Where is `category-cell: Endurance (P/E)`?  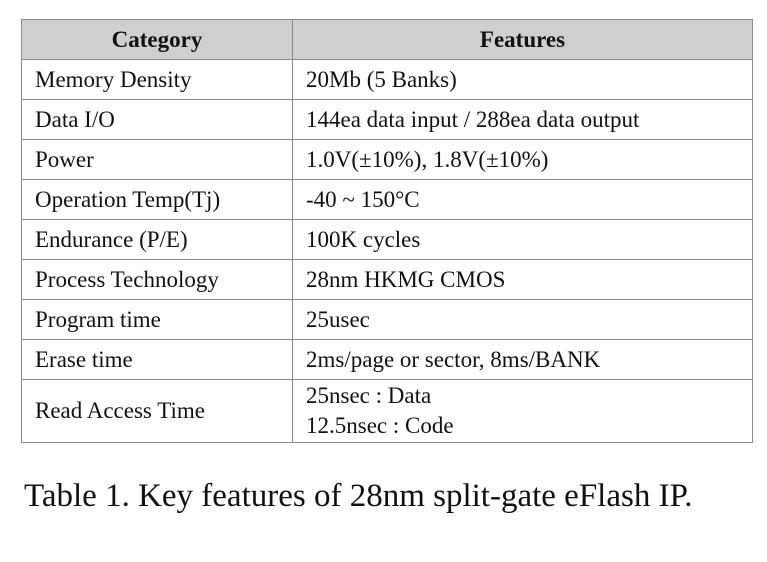
category-cell: Endurance (P/E) is located at coordinates (157, 239).